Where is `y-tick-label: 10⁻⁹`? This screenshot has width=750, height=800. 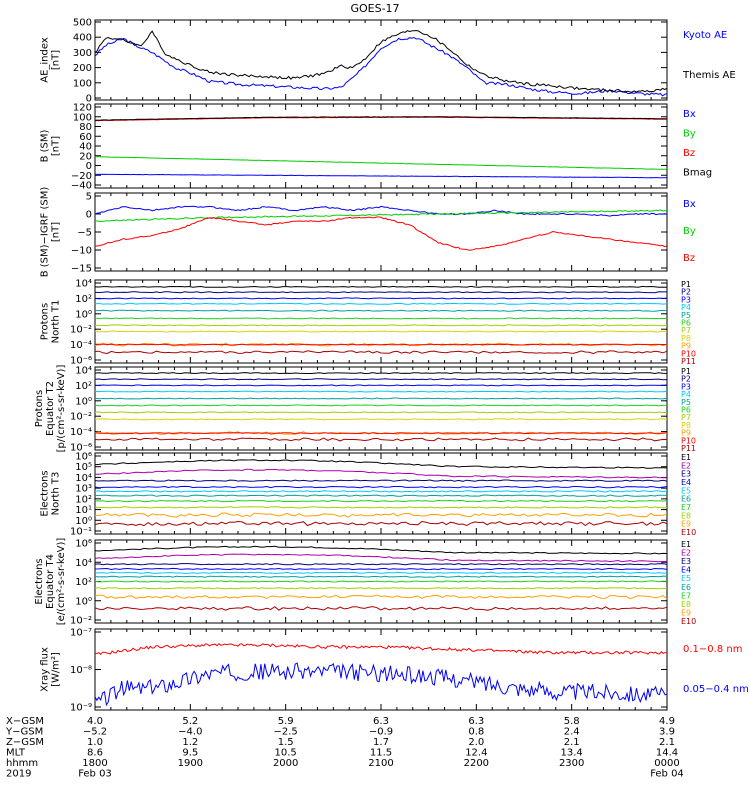 y-tick-label: 10⁻⁹ is located at coordinates (81, 708).